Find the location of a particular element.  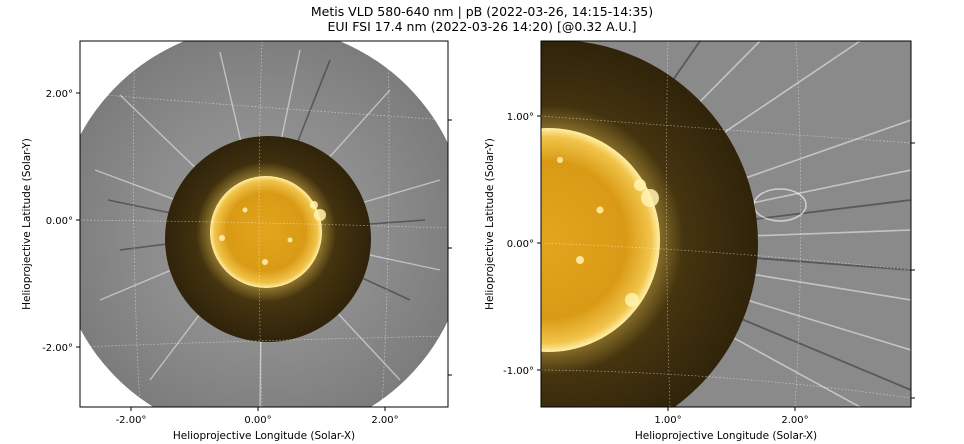

right-x-tick-2: 2.00° is located at coordinates (794, 420).